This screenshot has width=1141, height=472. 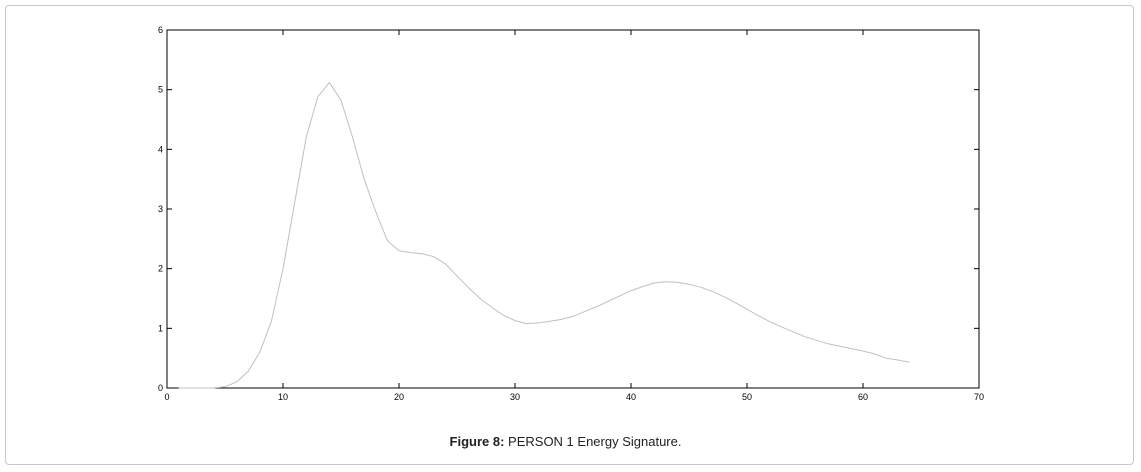 I want to click on y-tick-label: 3, so click(x=160, y=209).